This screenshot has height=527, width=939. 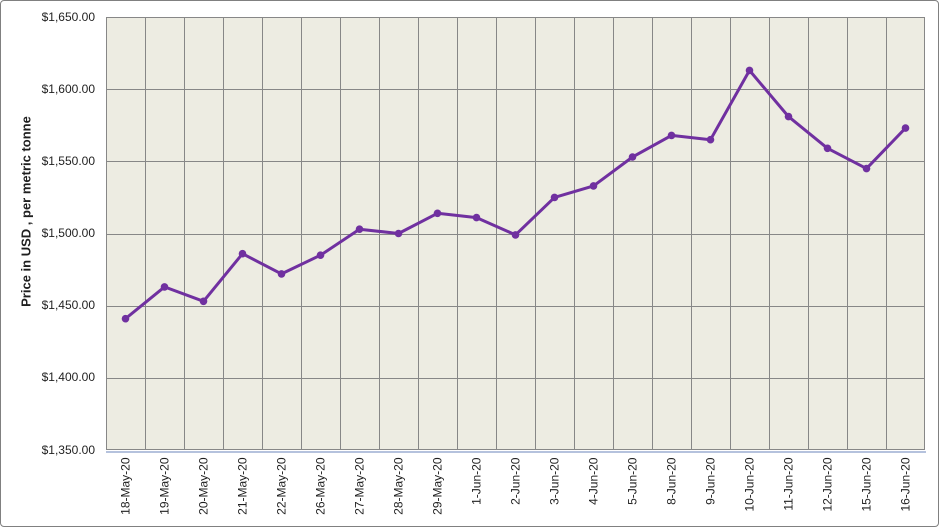 What do you see at coordinates (320, 486) in the screenshot?
I see `x-tick-label: 26-May-20` at bounding box center [320, 486].